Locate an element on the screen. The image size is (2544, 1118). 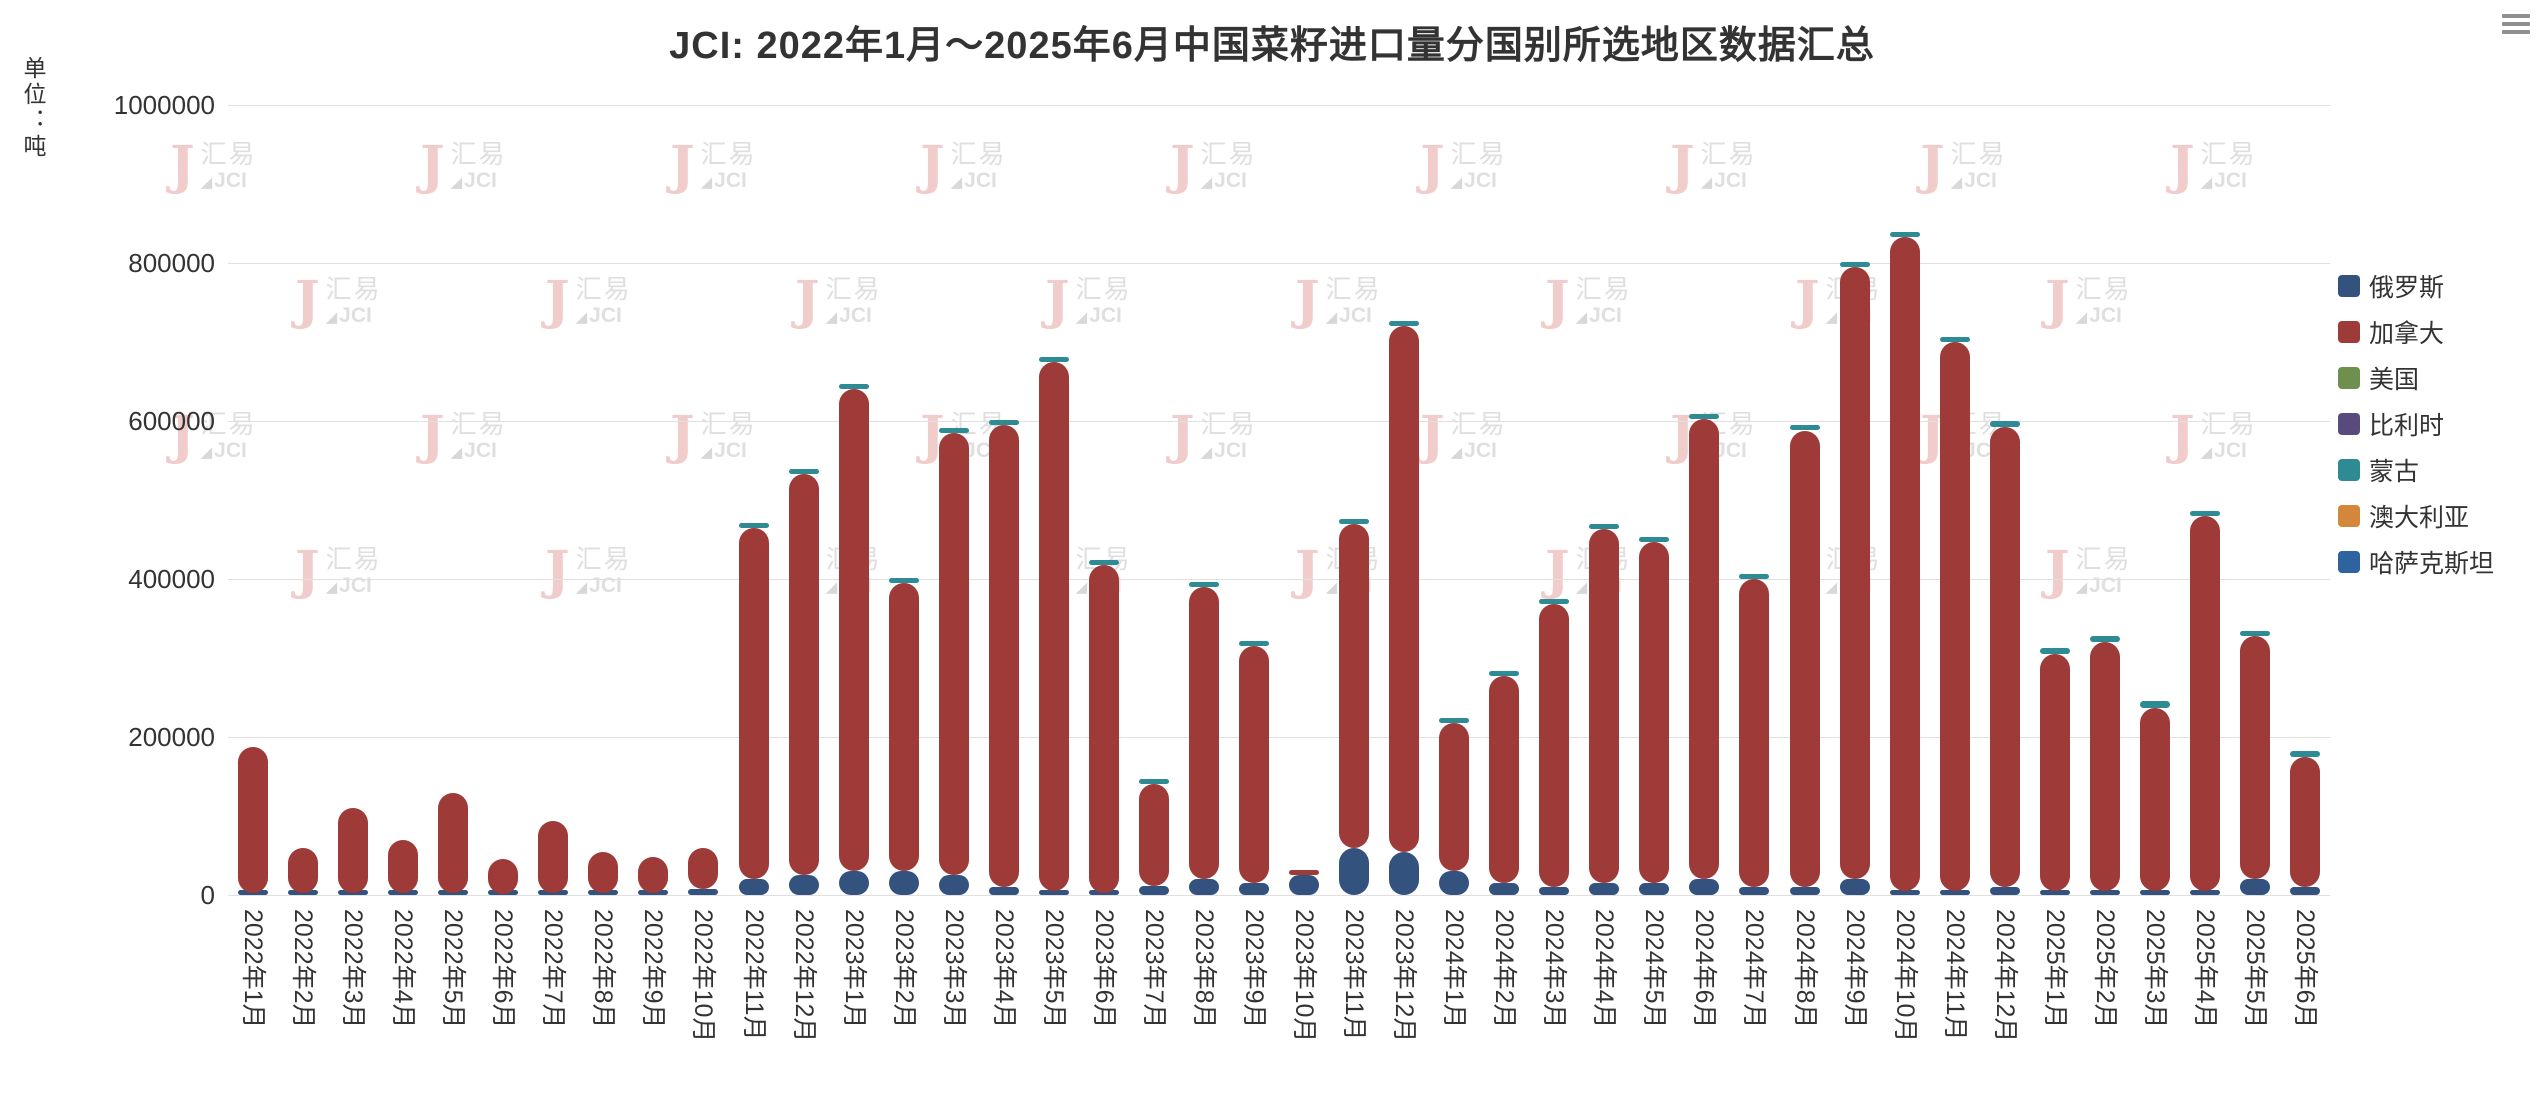
legend-item-澳大利亚: 澳大利亚 is located at coordinates (2416, 516).